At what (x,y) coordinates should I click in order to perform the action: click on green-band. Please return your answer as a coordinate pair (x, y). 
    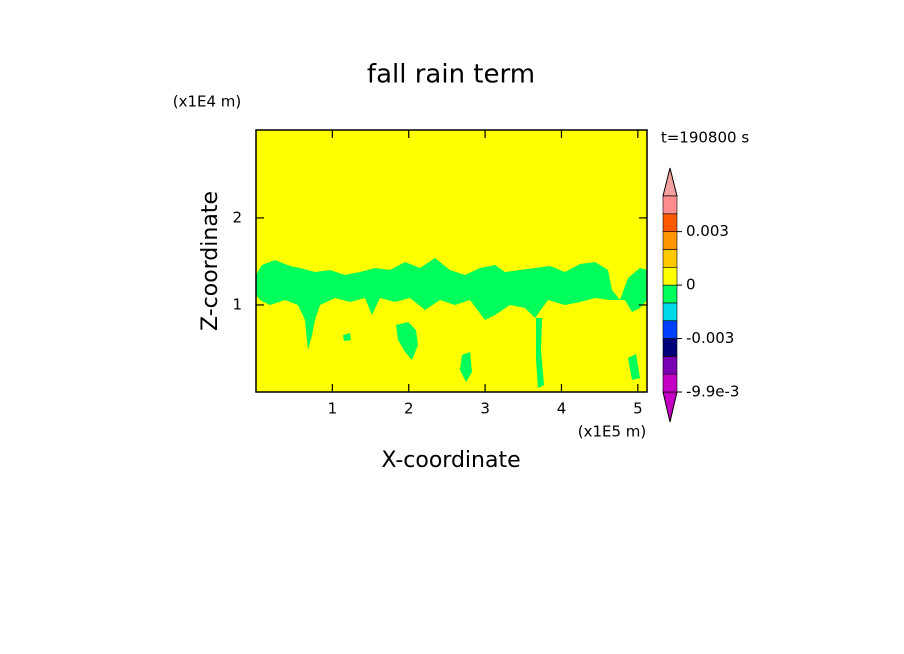
    Looking at the image, I should click on (451, 304).